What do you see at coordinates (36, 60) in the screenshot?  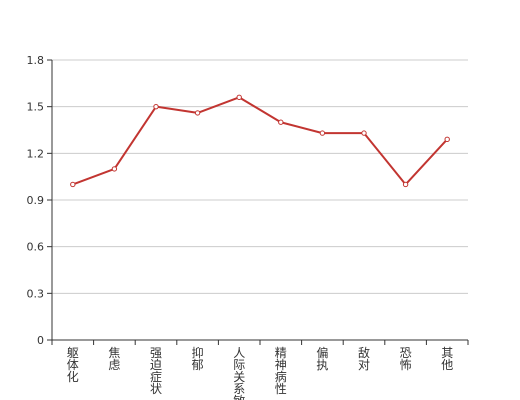 I see `y-tick-label: 1.8` at bounding box center [36, 60].